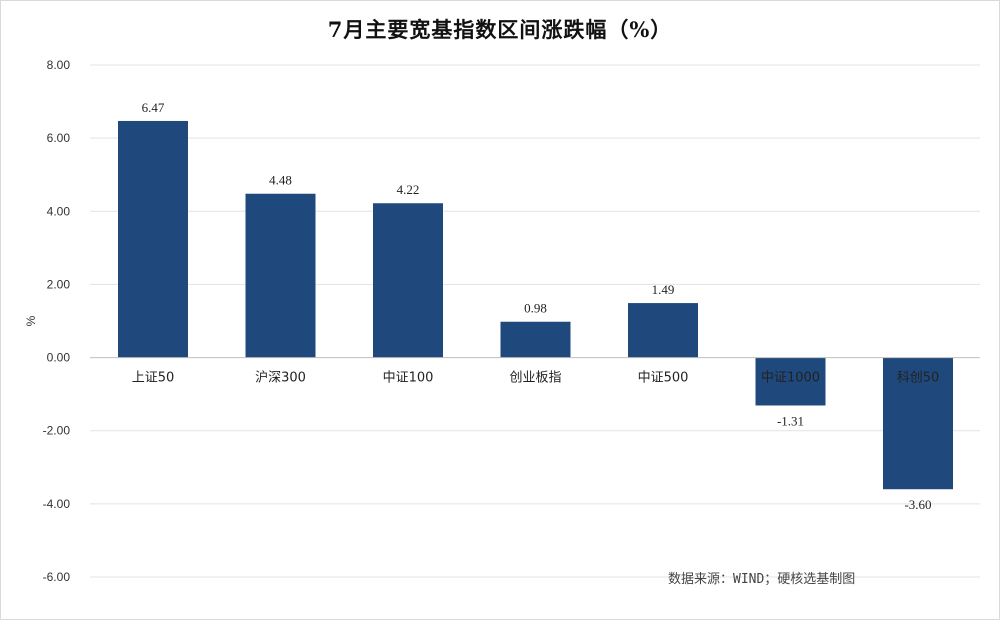  I want to click on source-note: 数据来源：WIND；硬核选基制图, so click(762, 579).